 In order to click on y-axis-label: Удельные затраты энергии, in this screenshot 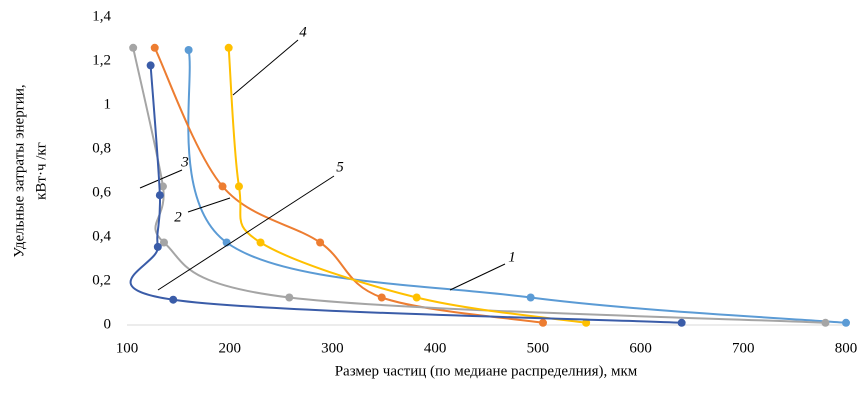, I will do `click(19, 170)`.